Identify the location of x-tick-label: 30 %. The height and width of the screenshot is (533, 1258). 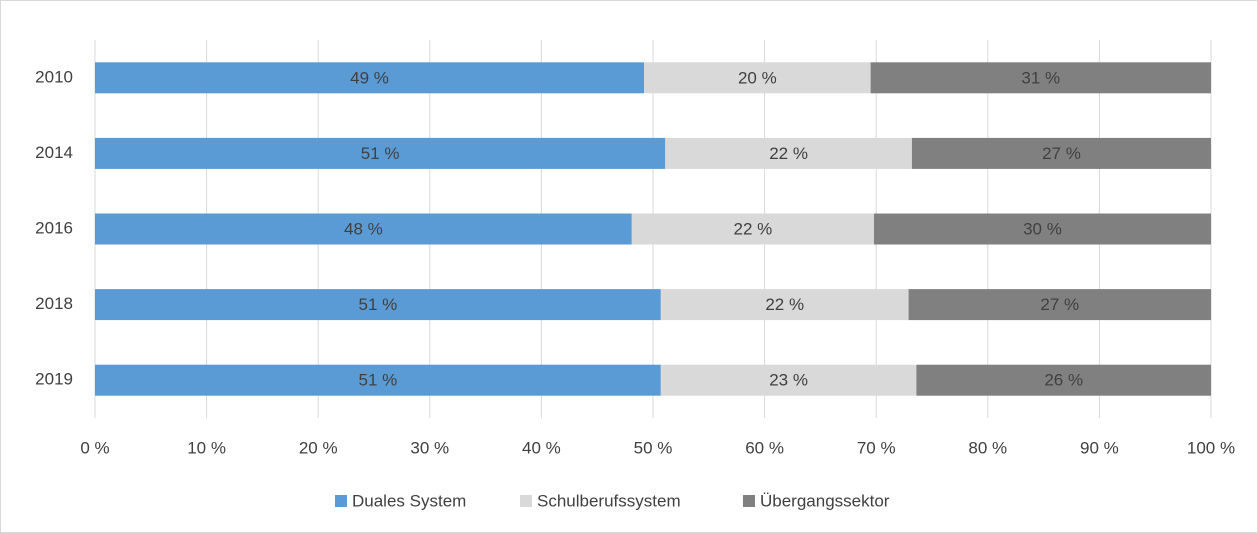
(429, 447).